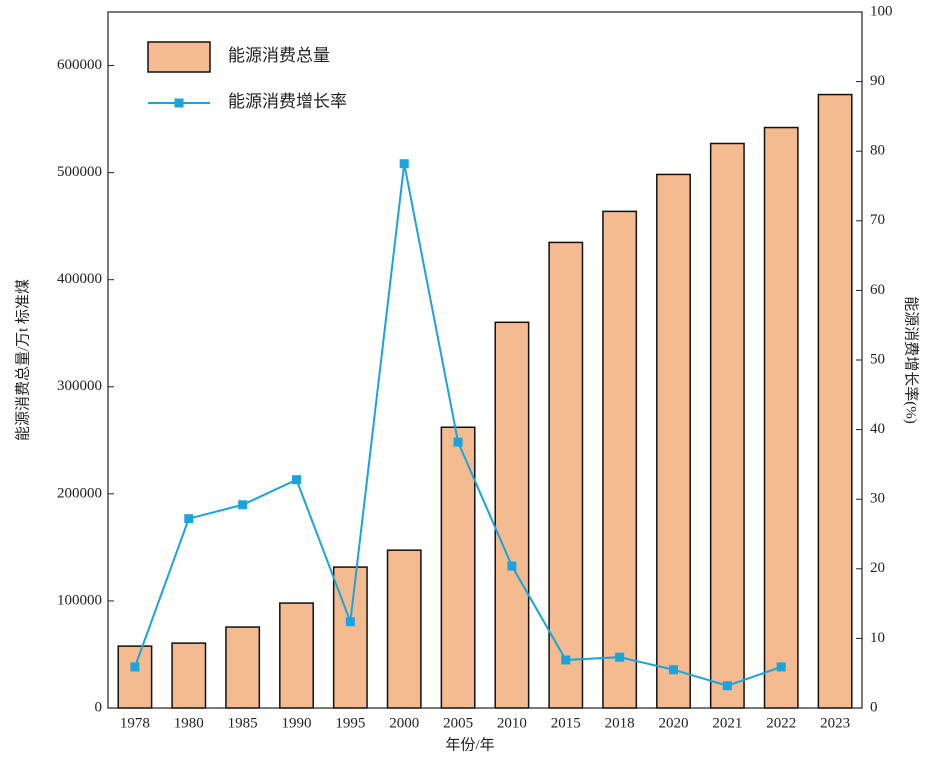 The width and height of the screenshot is (927, 762). What do you see at coordinates (674, 723) in the screenshot?
I see `x-tick-label: 2020` at bounding box center [674, 723].